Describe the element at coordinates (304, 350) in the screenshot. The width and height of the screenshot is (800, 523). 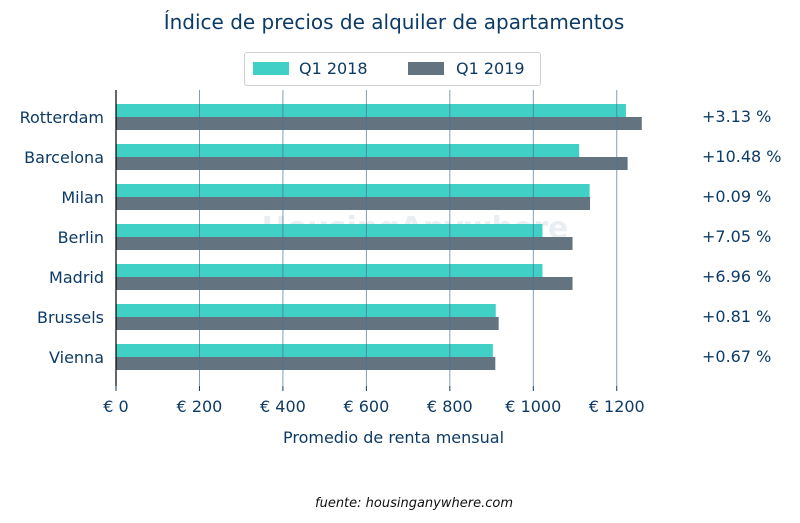
I see `bar-vienna-q1-2018` at that location.